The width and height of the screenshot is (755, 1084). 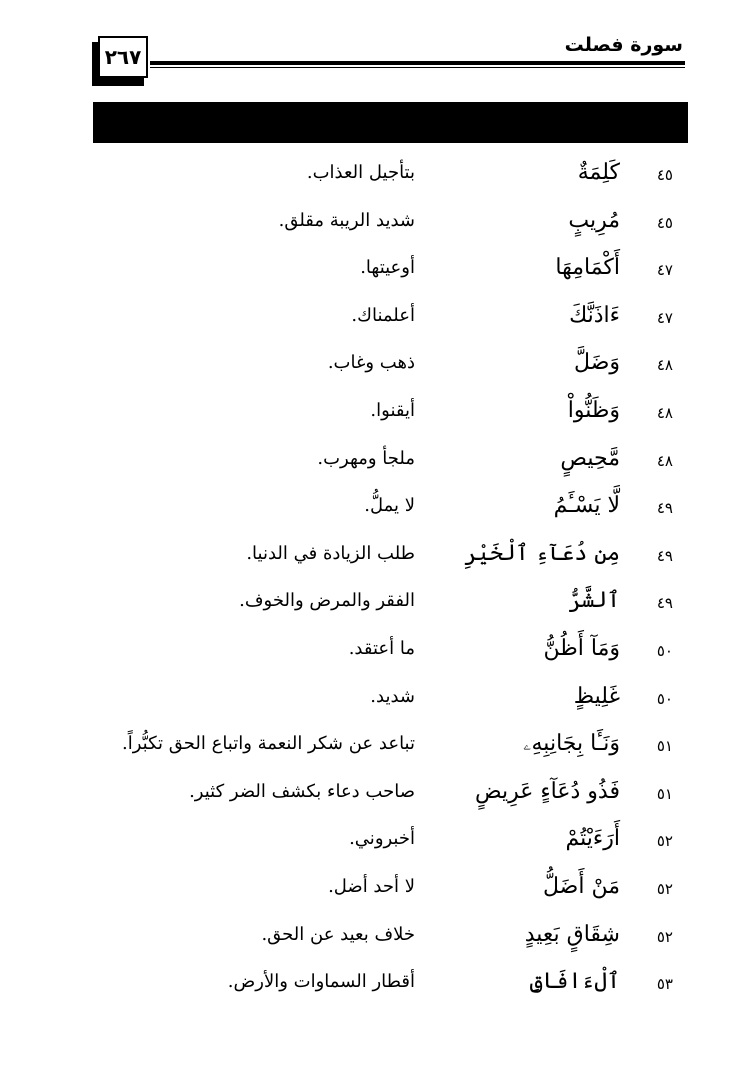 I want to click on glossary-row: ٥٠ وَمَآ أَظُنُّ ما أعتقد., so click(x=377, y=656).